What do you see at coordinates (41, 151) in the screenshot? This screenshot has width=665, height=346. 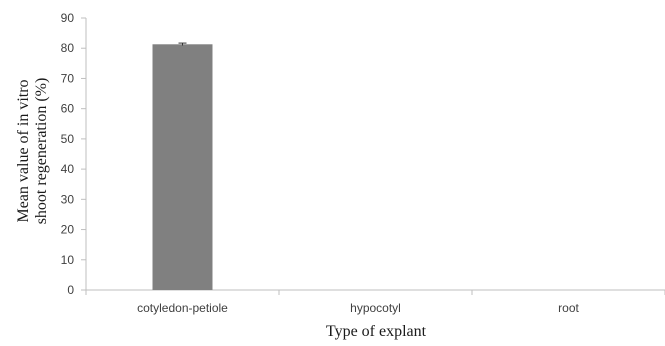 I see `y-axis-title-line-2: shoot regeneration (%)` at bounding box center [41, 151].